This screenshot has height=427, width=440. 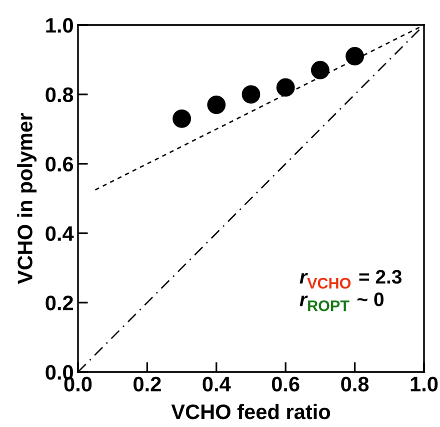 I want to click on x-tick-label: 1.0, so click(x=424, y=384).